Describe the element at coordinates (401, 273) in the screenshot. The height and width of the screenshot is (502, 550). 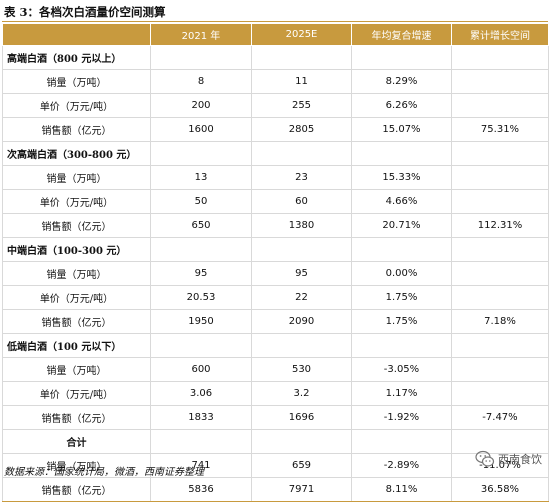
I see `cell-cagr: 0.00%` at that location.